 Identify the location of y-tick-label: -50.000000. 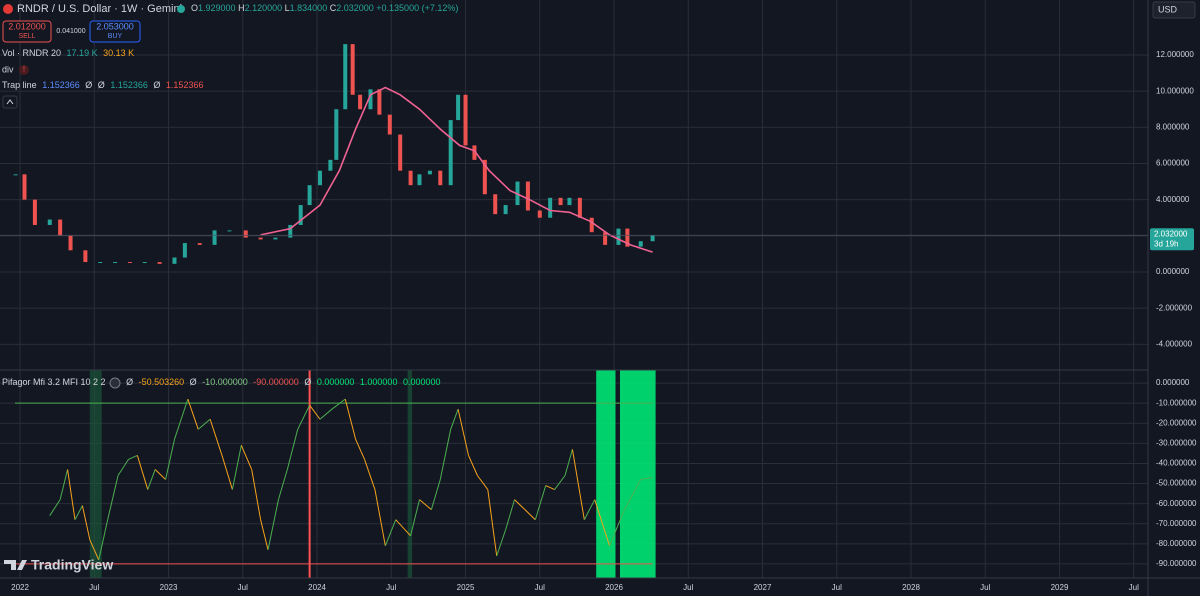
(1176, 483).